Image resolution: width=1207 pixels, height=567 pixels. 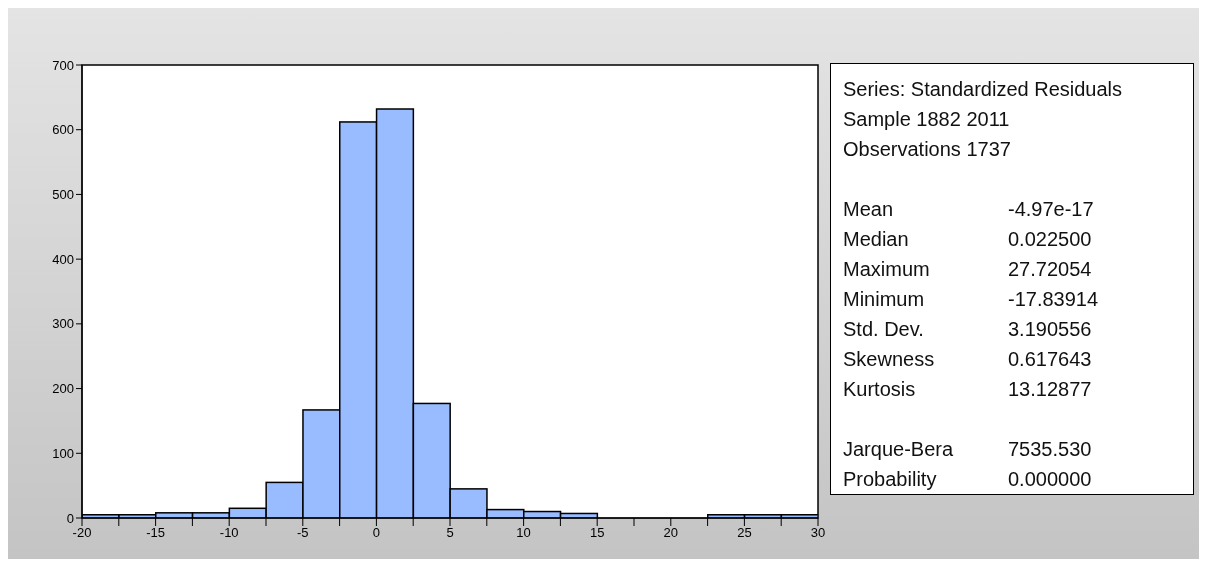 I want to click on text: Series: Standardized Residuals, so click(x=983, y=89).